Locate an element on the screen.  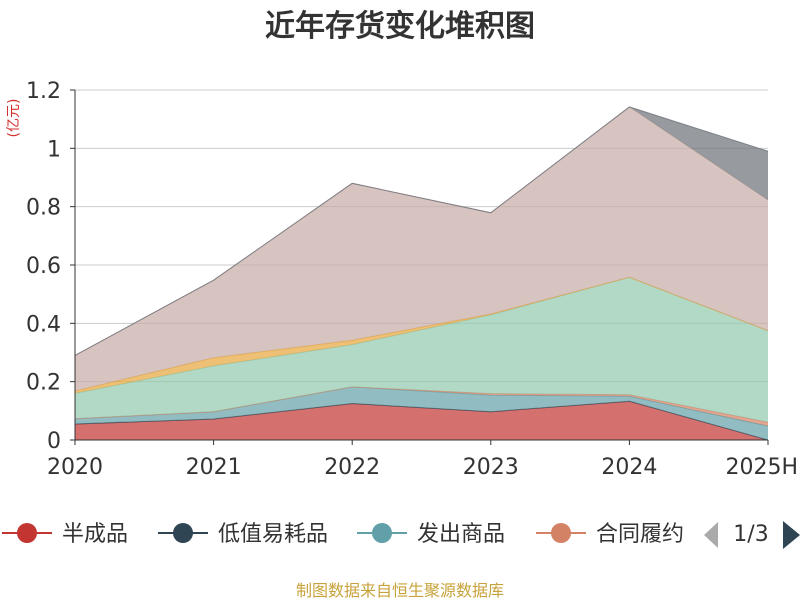
x-tick-label: 2024 is located at coordinates (629, 467).